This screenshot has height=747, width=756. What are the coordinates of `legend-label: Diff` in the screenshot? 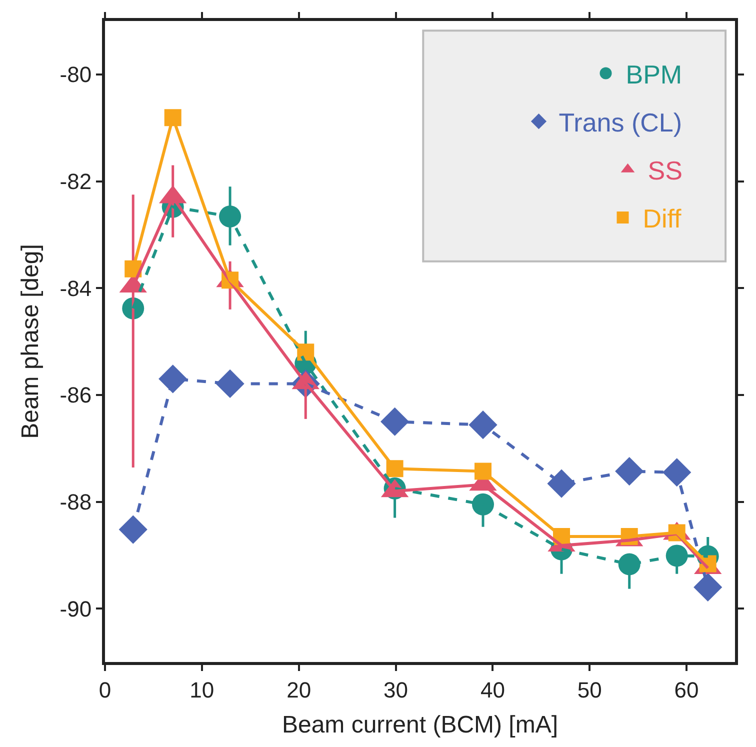 It's located at (662, 219).